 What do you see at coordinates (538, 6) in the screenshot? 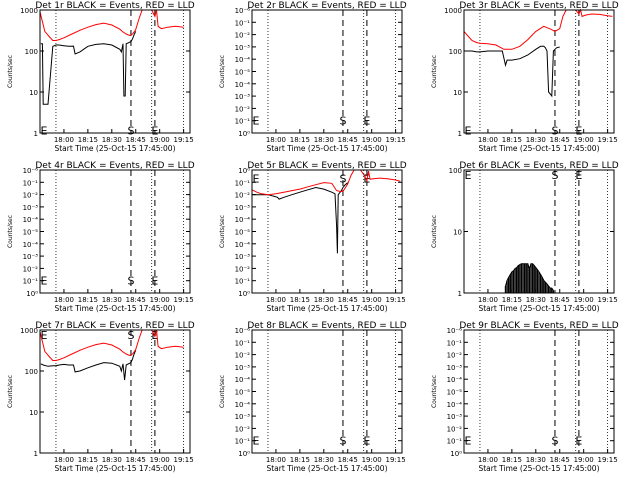
I see `panel-title: Det 3r BLACK = Events, RED = LLD` at bounding box center [538, 6].